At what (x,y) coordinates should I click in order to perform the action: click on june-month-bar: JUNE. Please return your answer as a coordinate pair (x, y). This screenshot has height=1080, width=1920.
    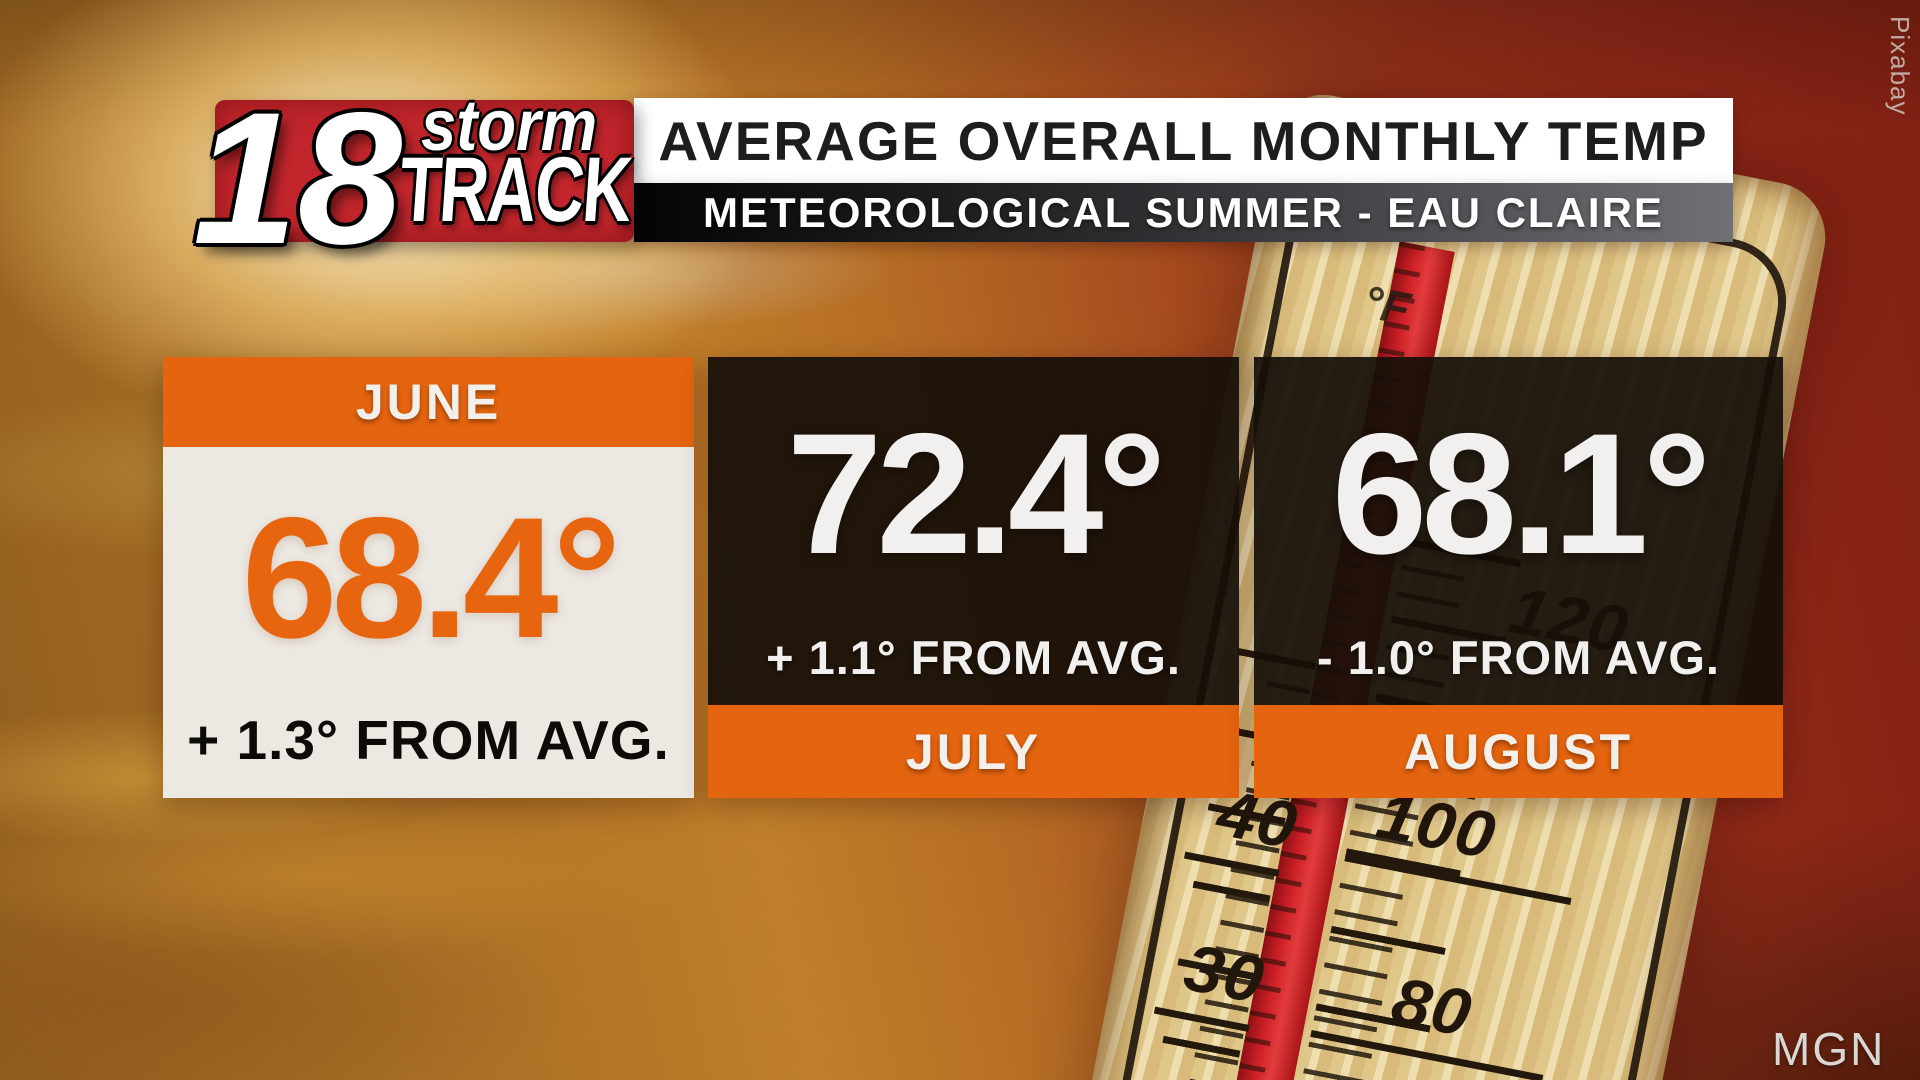
    Looking at the image, I should click on (428, 402).